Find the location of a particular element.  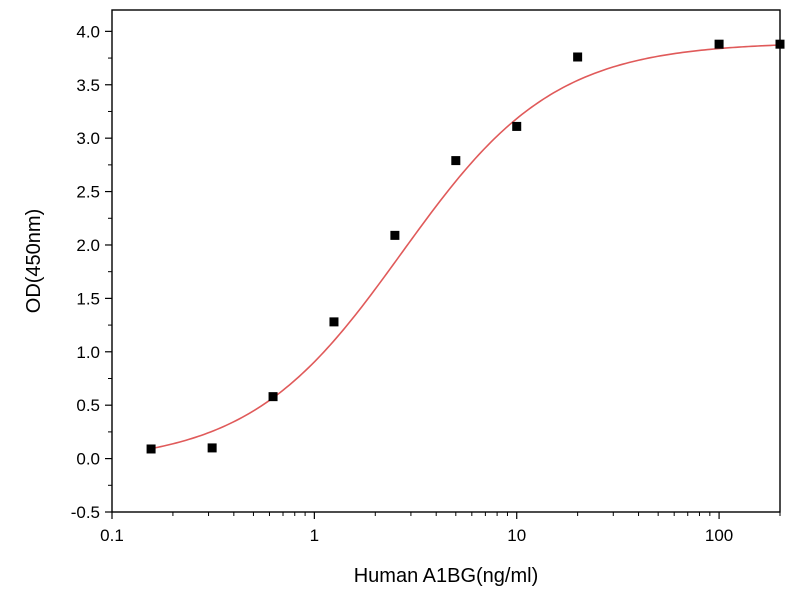

x-axis-title: Human A1BG(ng/ml) is located at coordinates (446, 576).